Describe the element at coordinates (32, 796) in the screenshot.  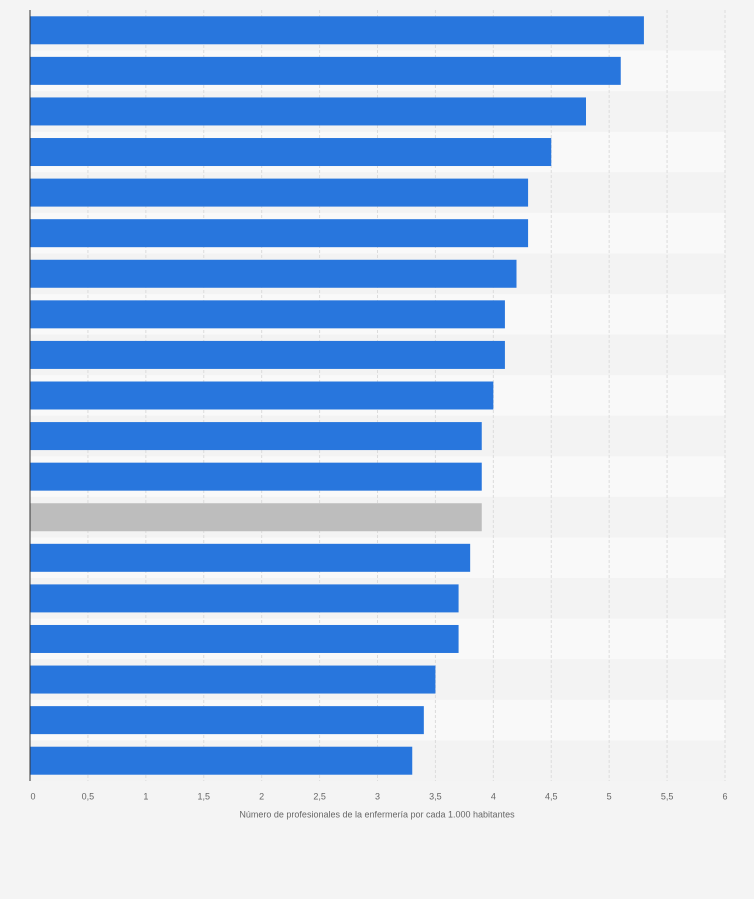
I see `x-tick-label: 0` at that location.